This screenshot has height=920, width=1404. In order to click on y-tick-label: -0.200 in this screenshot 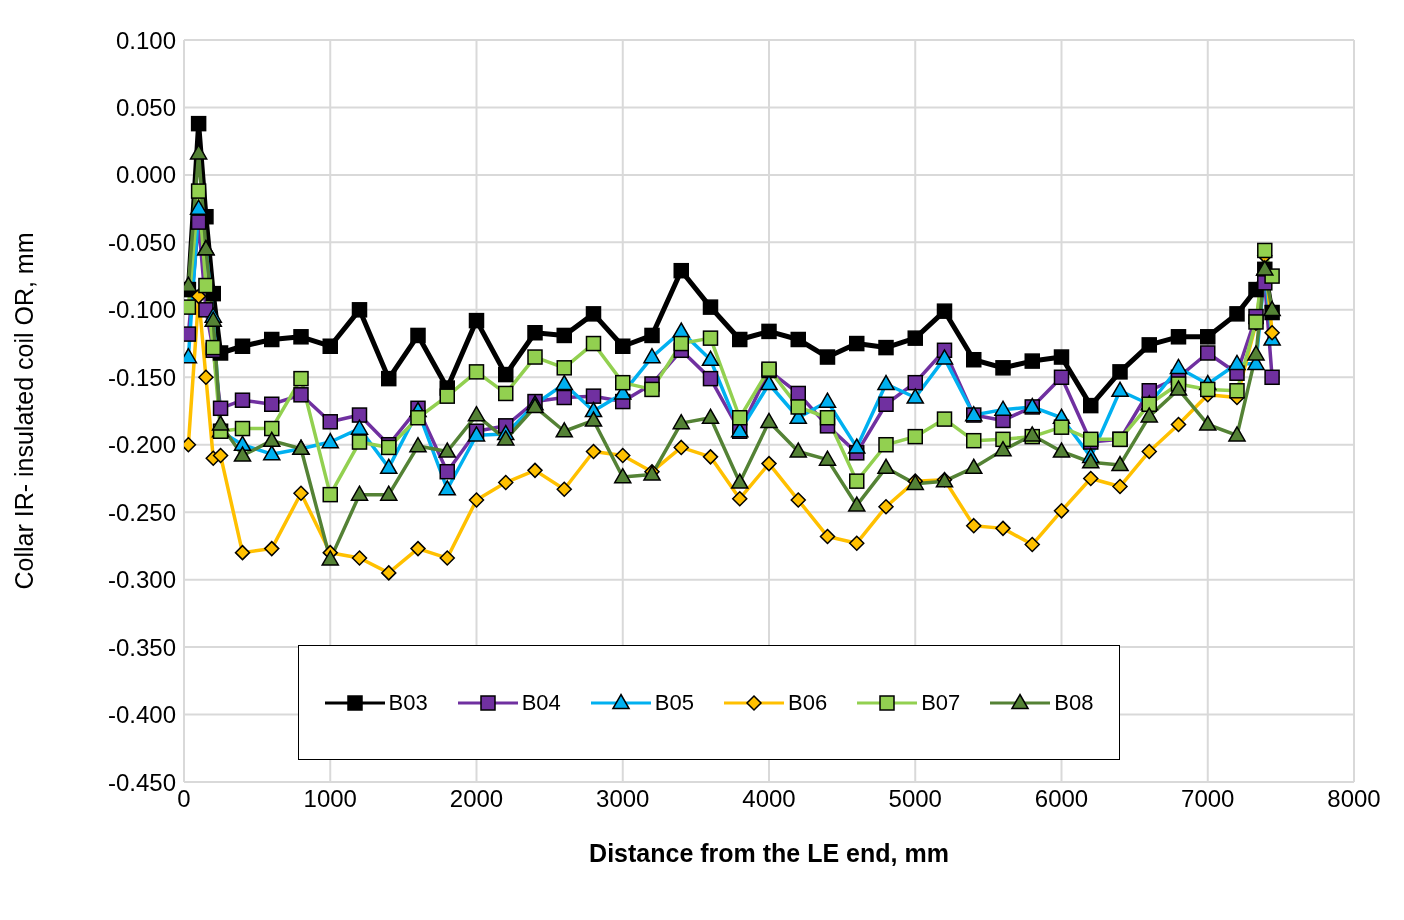, I will do `click(141, 445)`.